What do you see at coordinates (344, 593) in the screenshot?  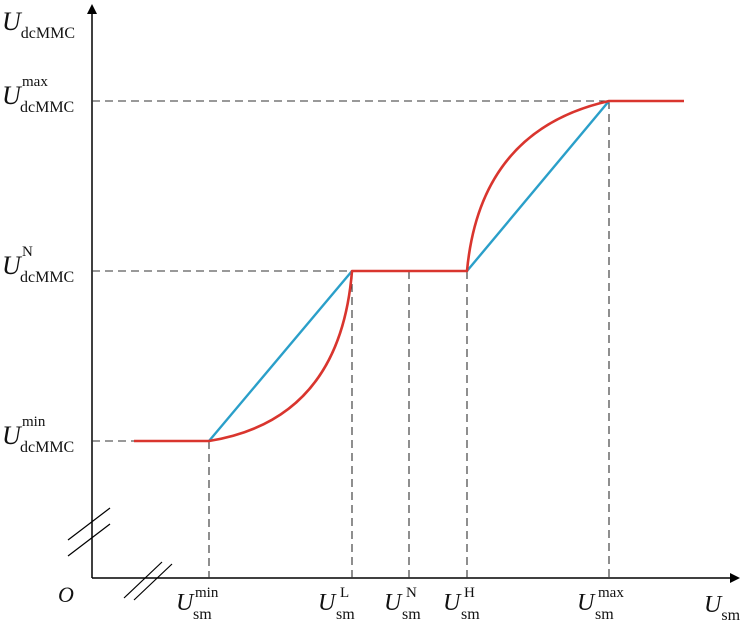 I see `svg-text: L` at bounding box center [344, 593].